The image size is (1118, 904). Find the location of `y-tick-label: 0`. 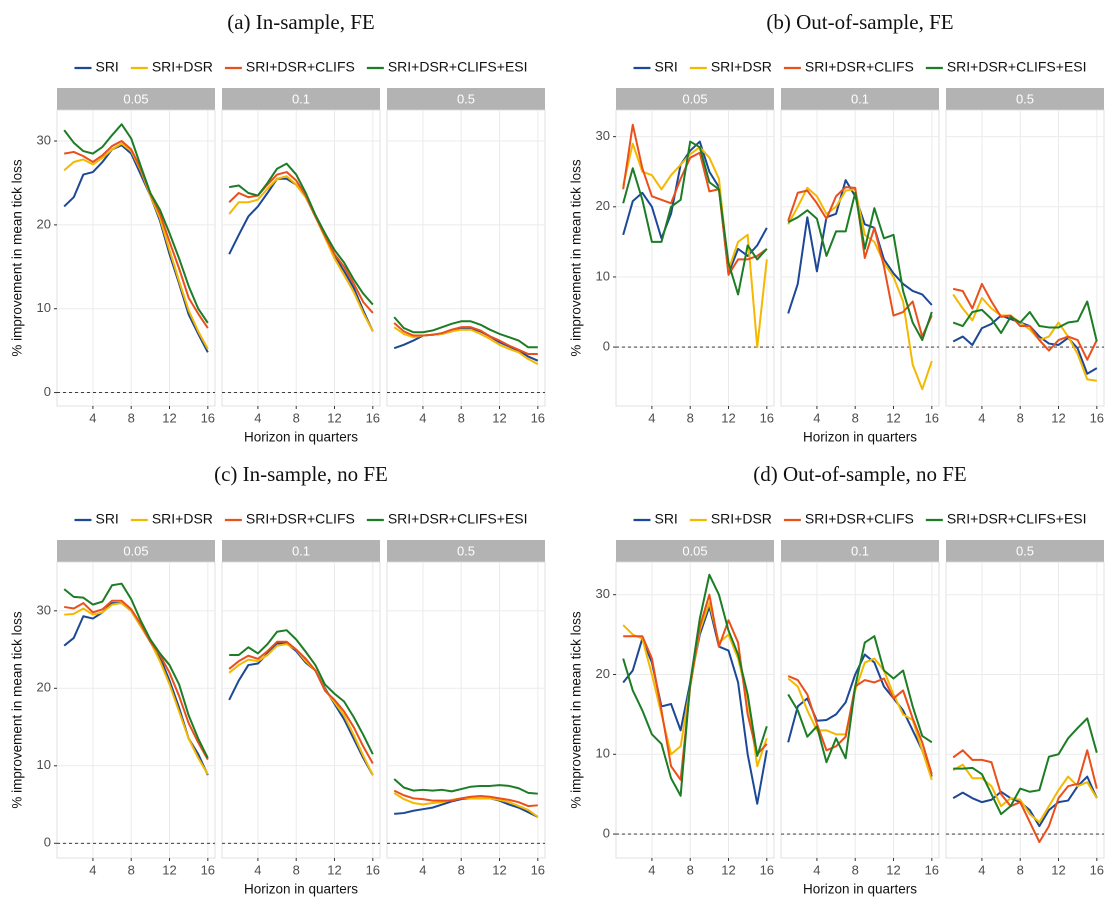

y-tick-label: 0 is located at coordinates (47, 842).